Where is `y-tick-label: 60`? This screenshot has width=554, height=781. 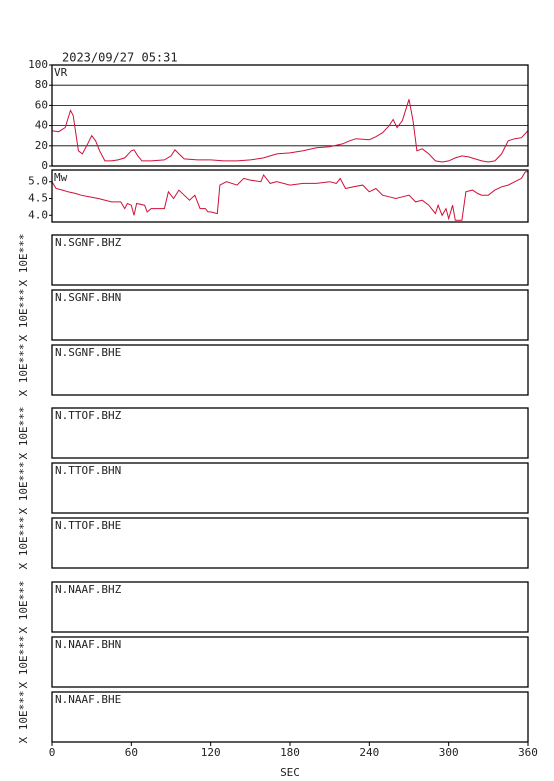
y-tick-label: 60 is located at coordinates (41, 104).